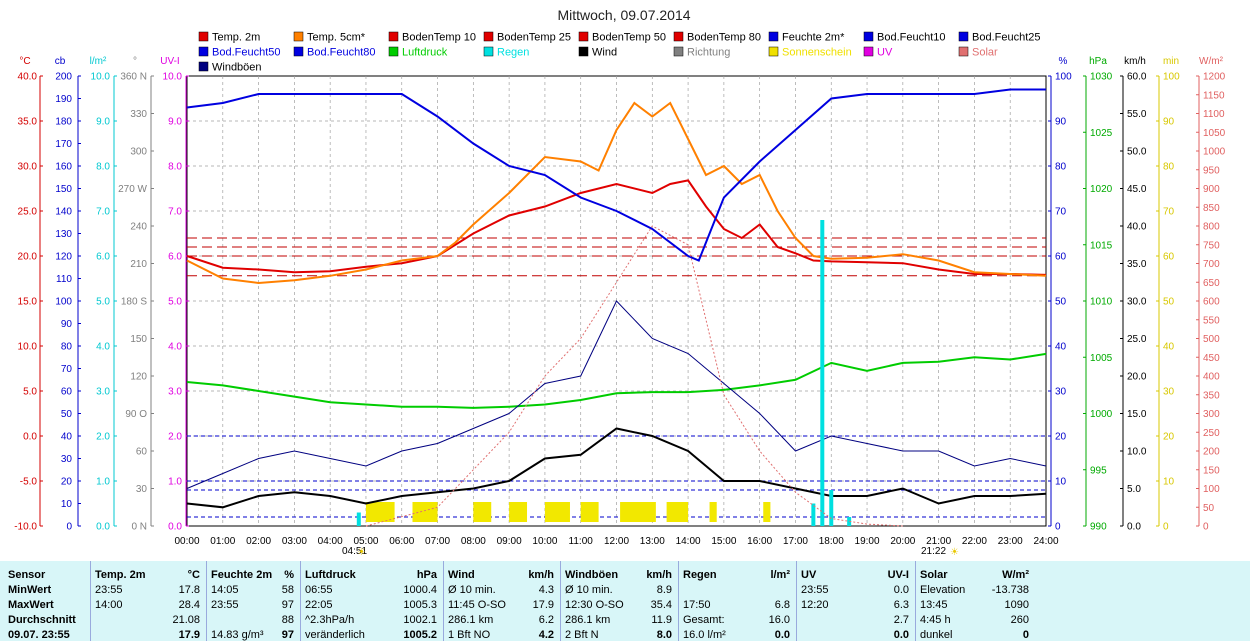 This screenshot has width=1250, height=642. I want to click on y-tick-label: 20, so click(67, 482).